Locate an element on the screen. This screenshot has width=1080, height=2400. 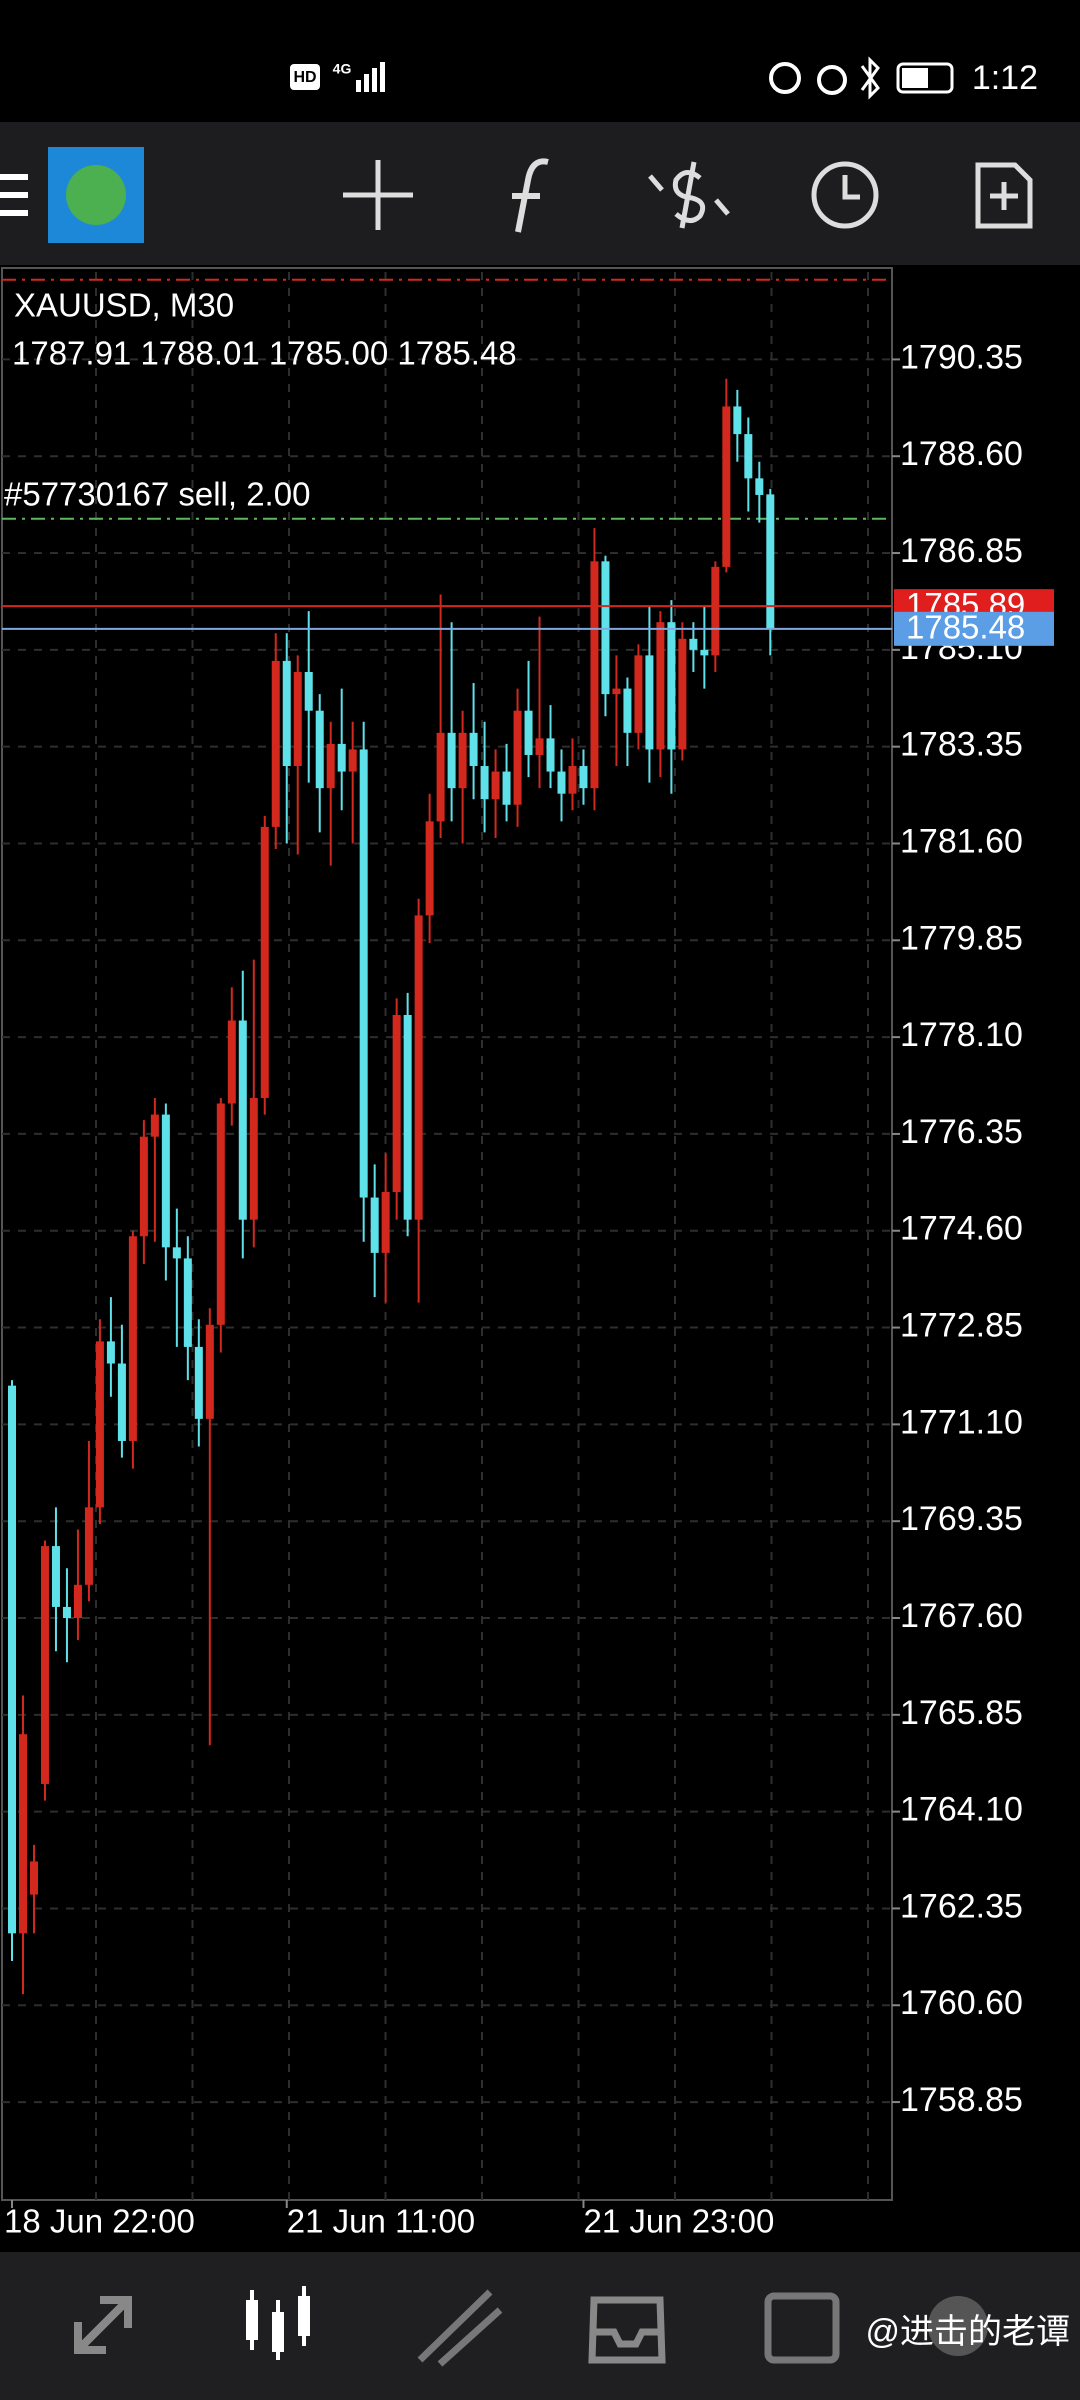
trade-button is located at coordinates (689, 195).